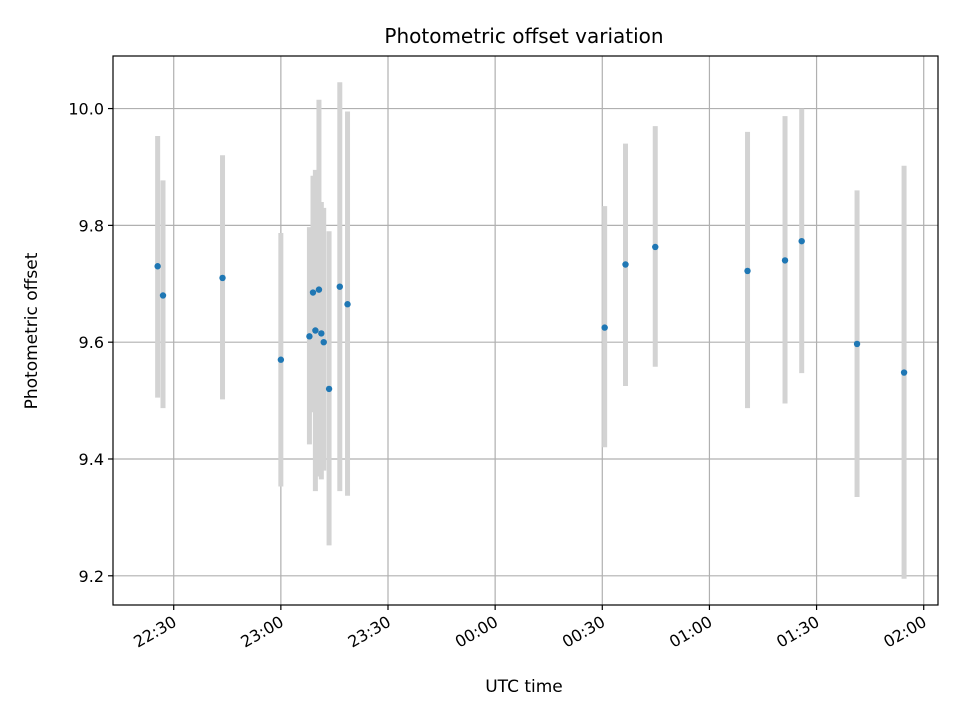  Describe the element at coordinates (524, 687) in the screenshot. I see `x-axis-title: UTC time` at that location.